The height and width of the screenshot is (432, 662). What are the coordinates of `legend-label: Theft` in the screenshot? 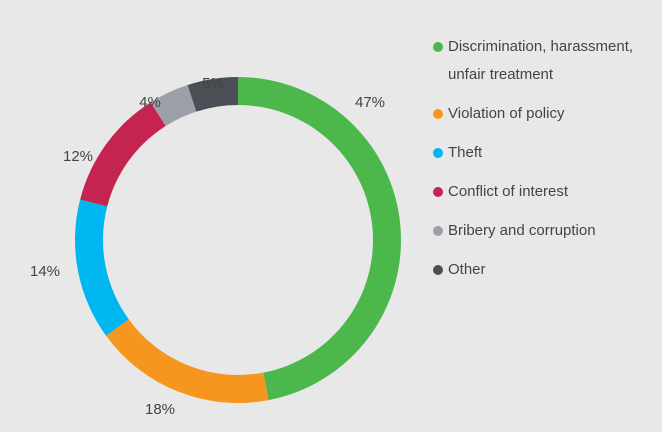 It's located at (465, 152).